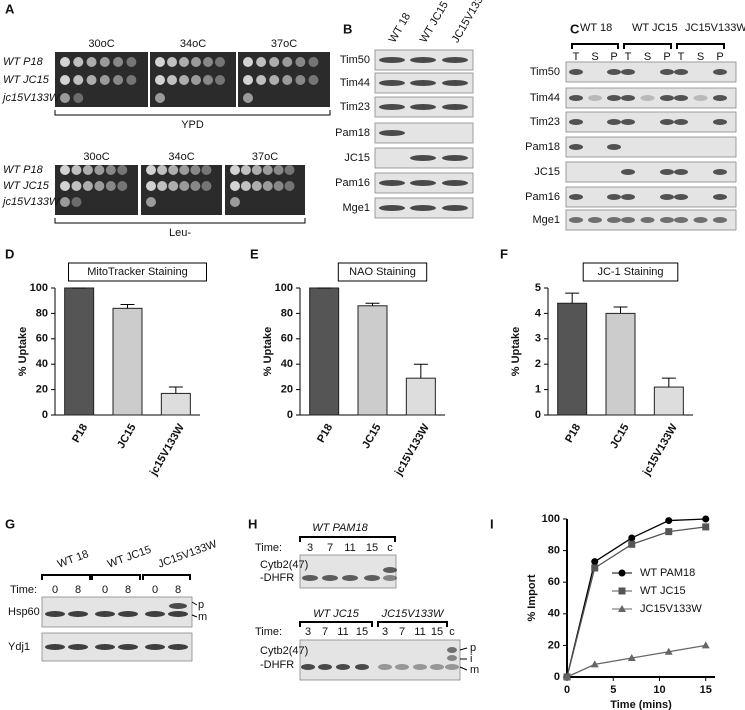  I want to click on temperature-label: 34oC, so click(181, 157).